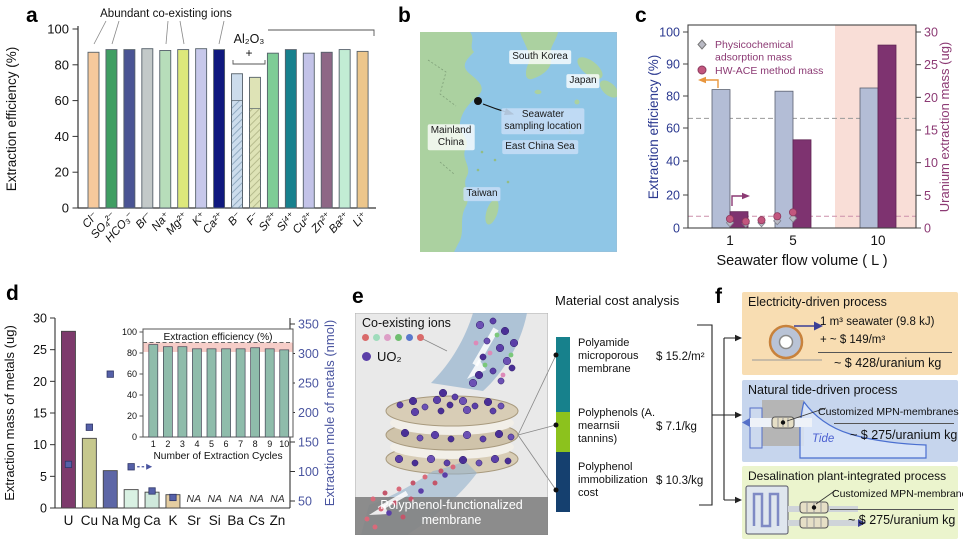 The height and width of the screenshot is (540, 963). I want to click on map-label-mainland-line2: China, so click(451, 142).